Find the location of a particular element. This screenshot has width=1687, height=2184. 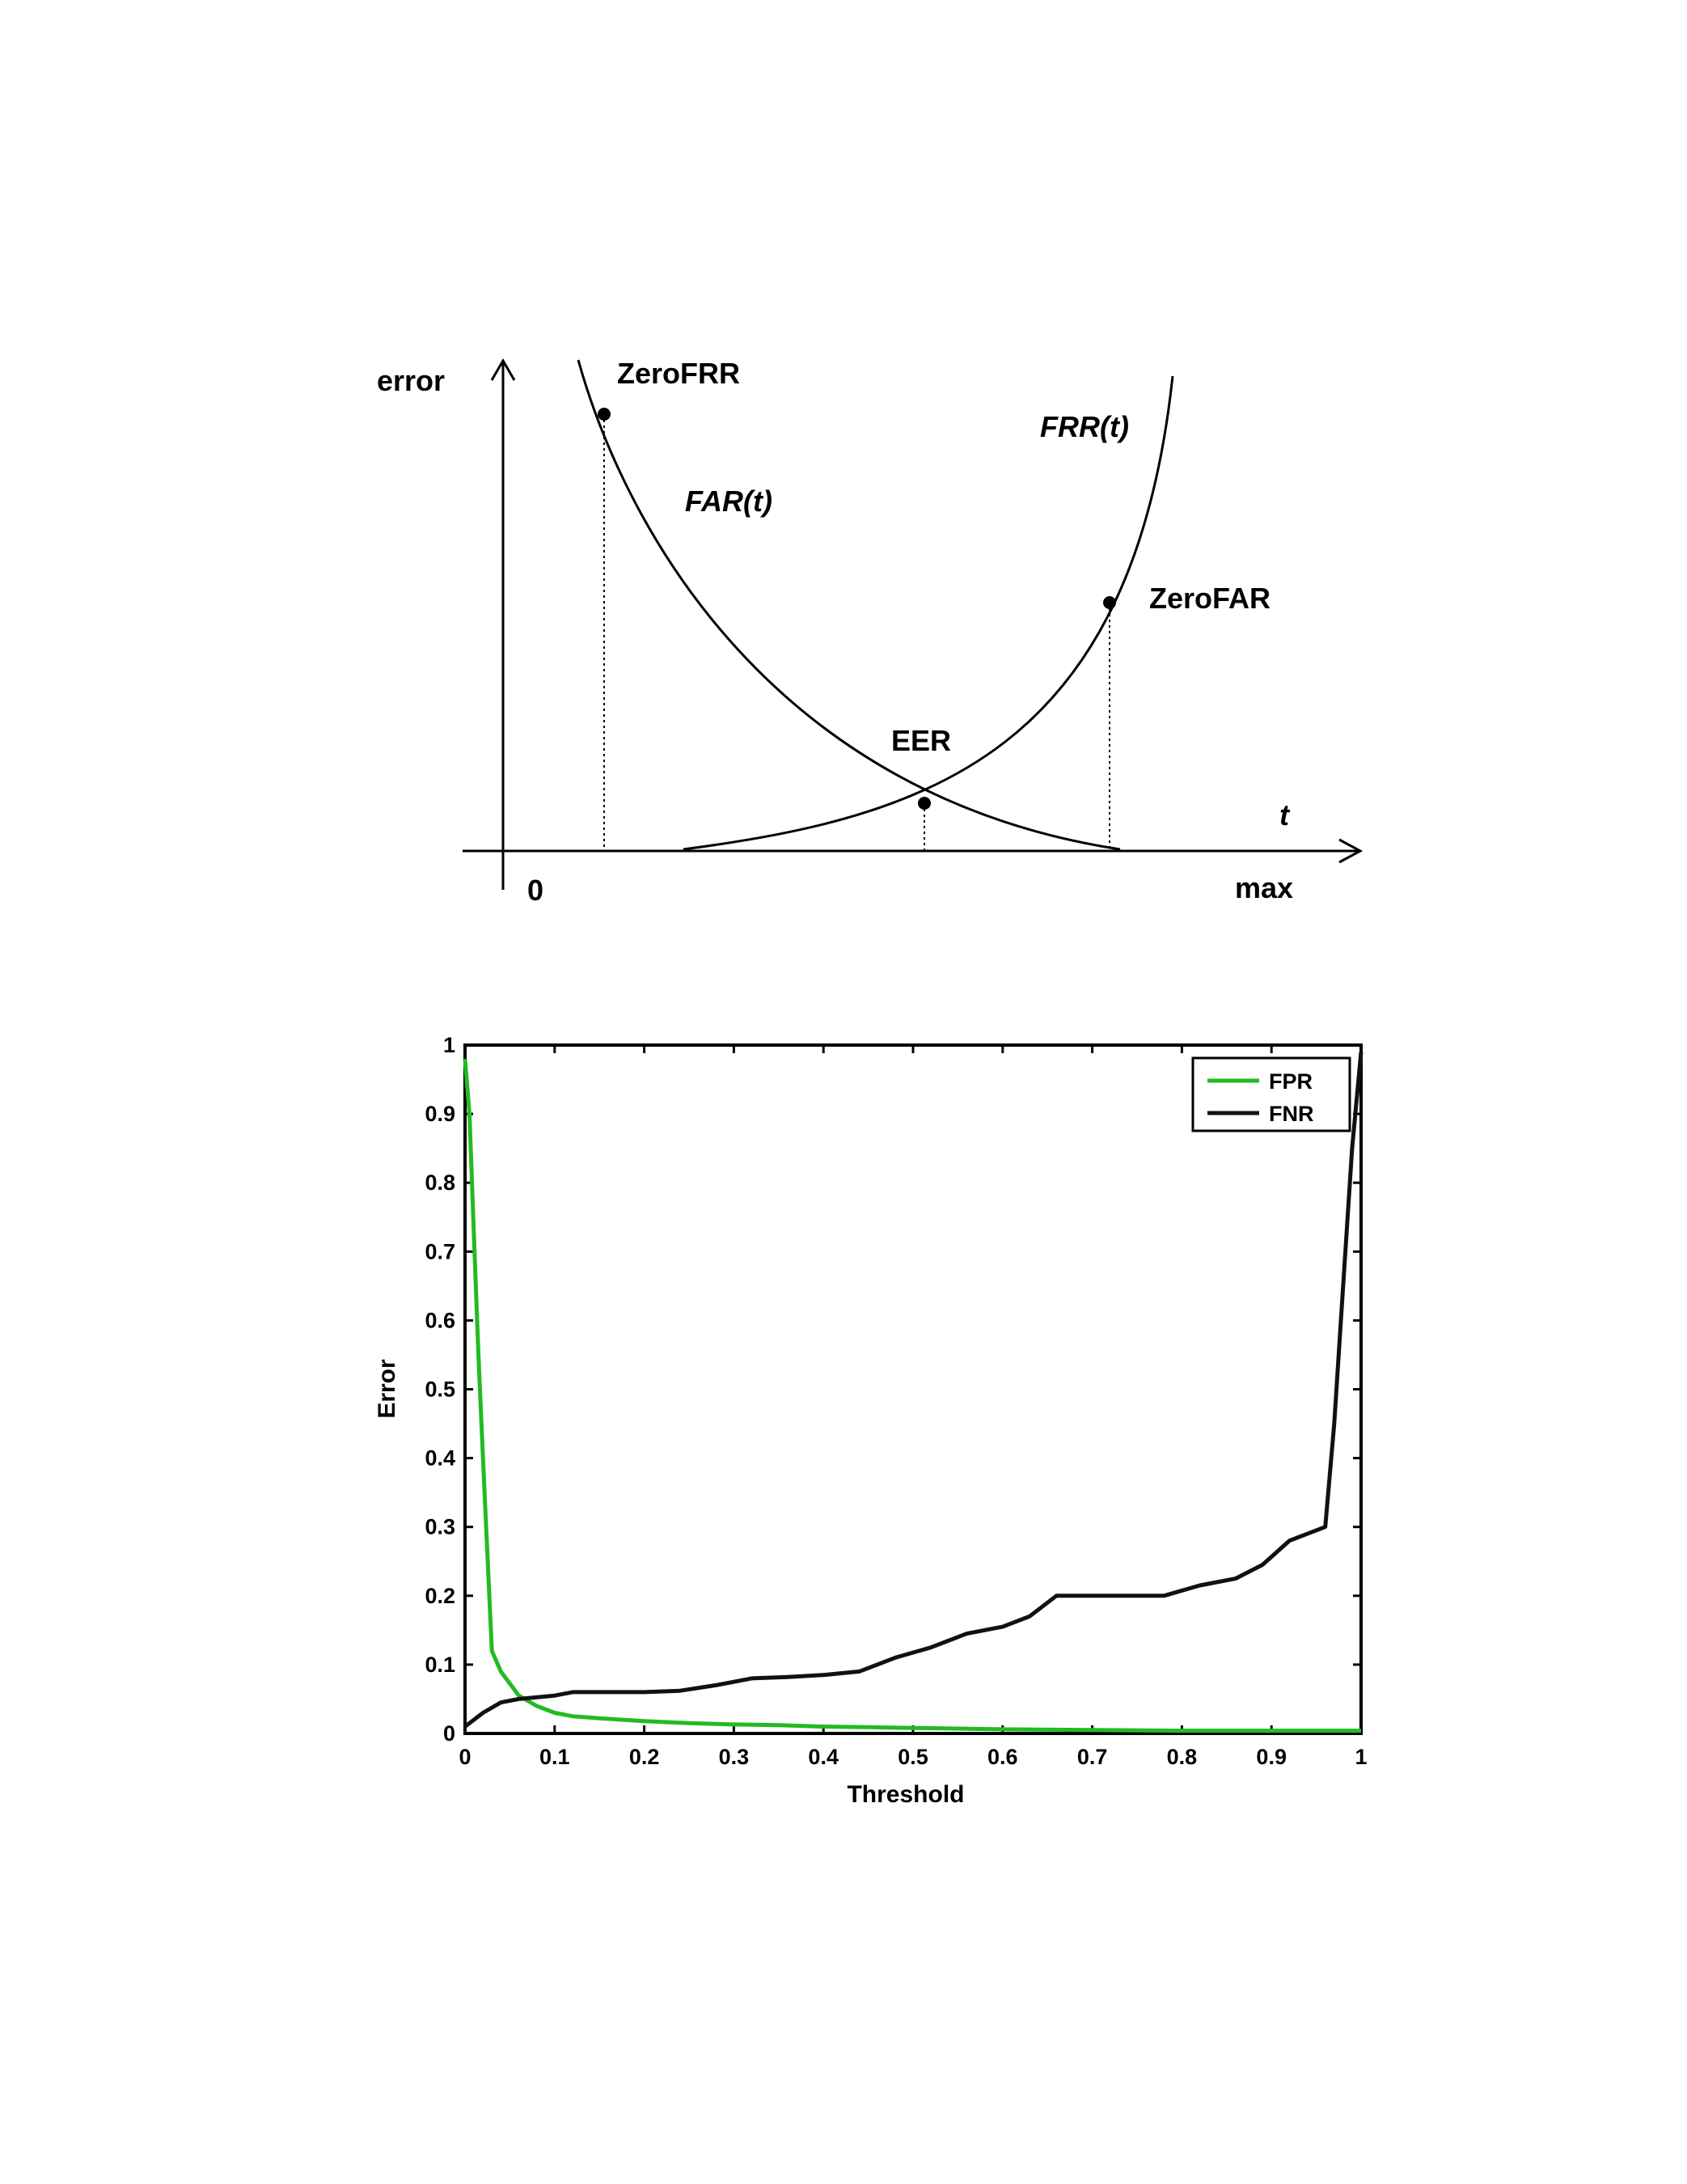

legend-box is located at coordinates (1271, 1094).